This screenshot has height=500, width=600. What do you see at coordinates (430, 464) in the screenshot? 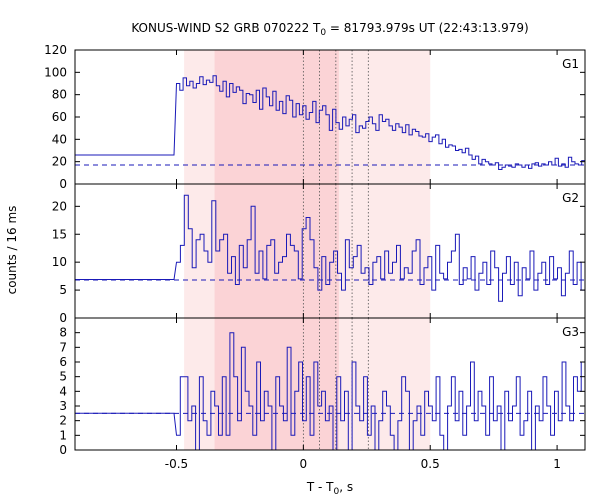
I see `x-tick-label: 0.5` at bounding box center [430, 464].